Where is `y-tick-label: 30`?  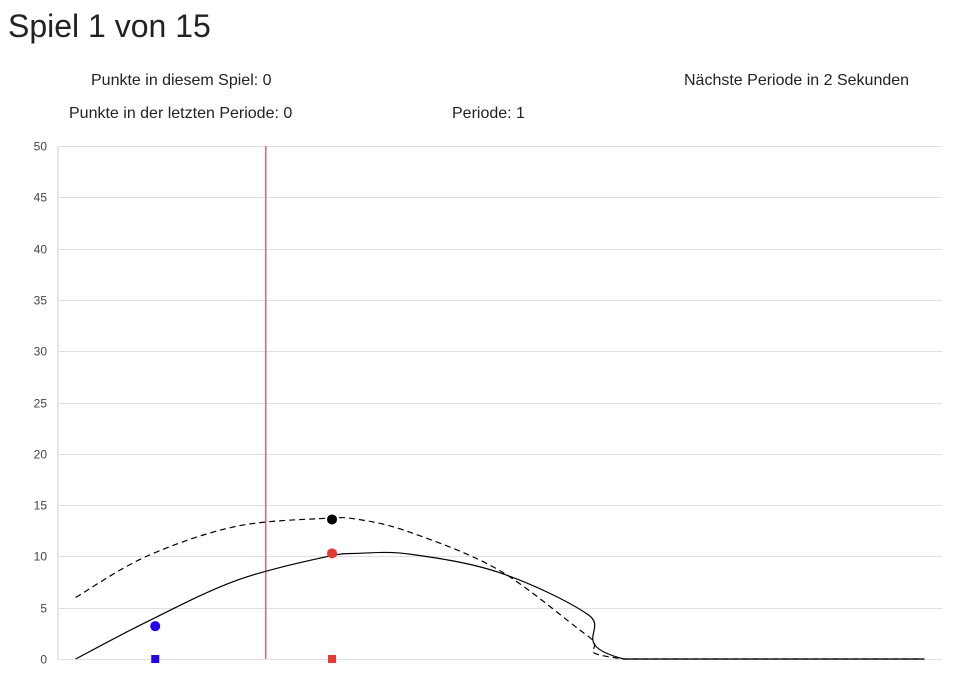
y-tick-label: 30 is located at coordinates (41, 352).